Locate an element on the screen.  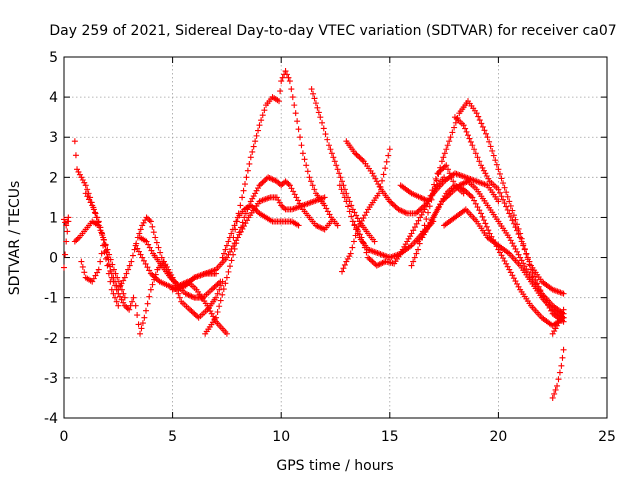
x-tick-label: 15 is located at coordinates (390, 437).